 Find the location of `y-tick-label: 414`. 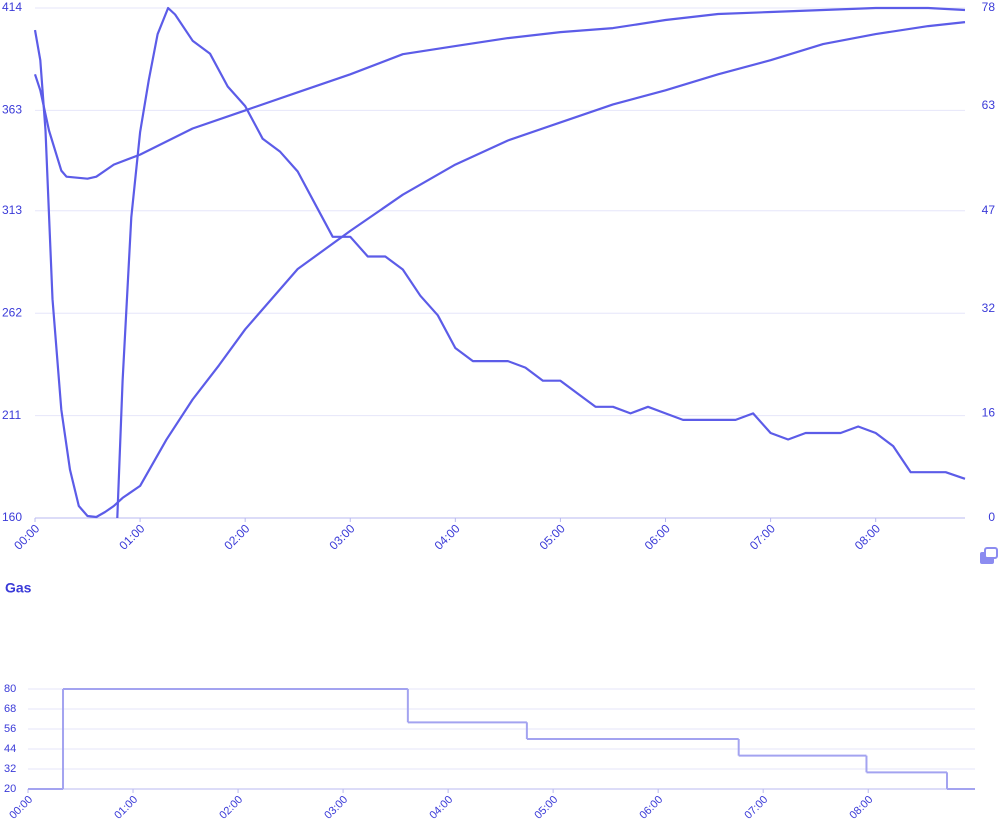

y-tick-label: 414 is located at coordinates (12, 7).